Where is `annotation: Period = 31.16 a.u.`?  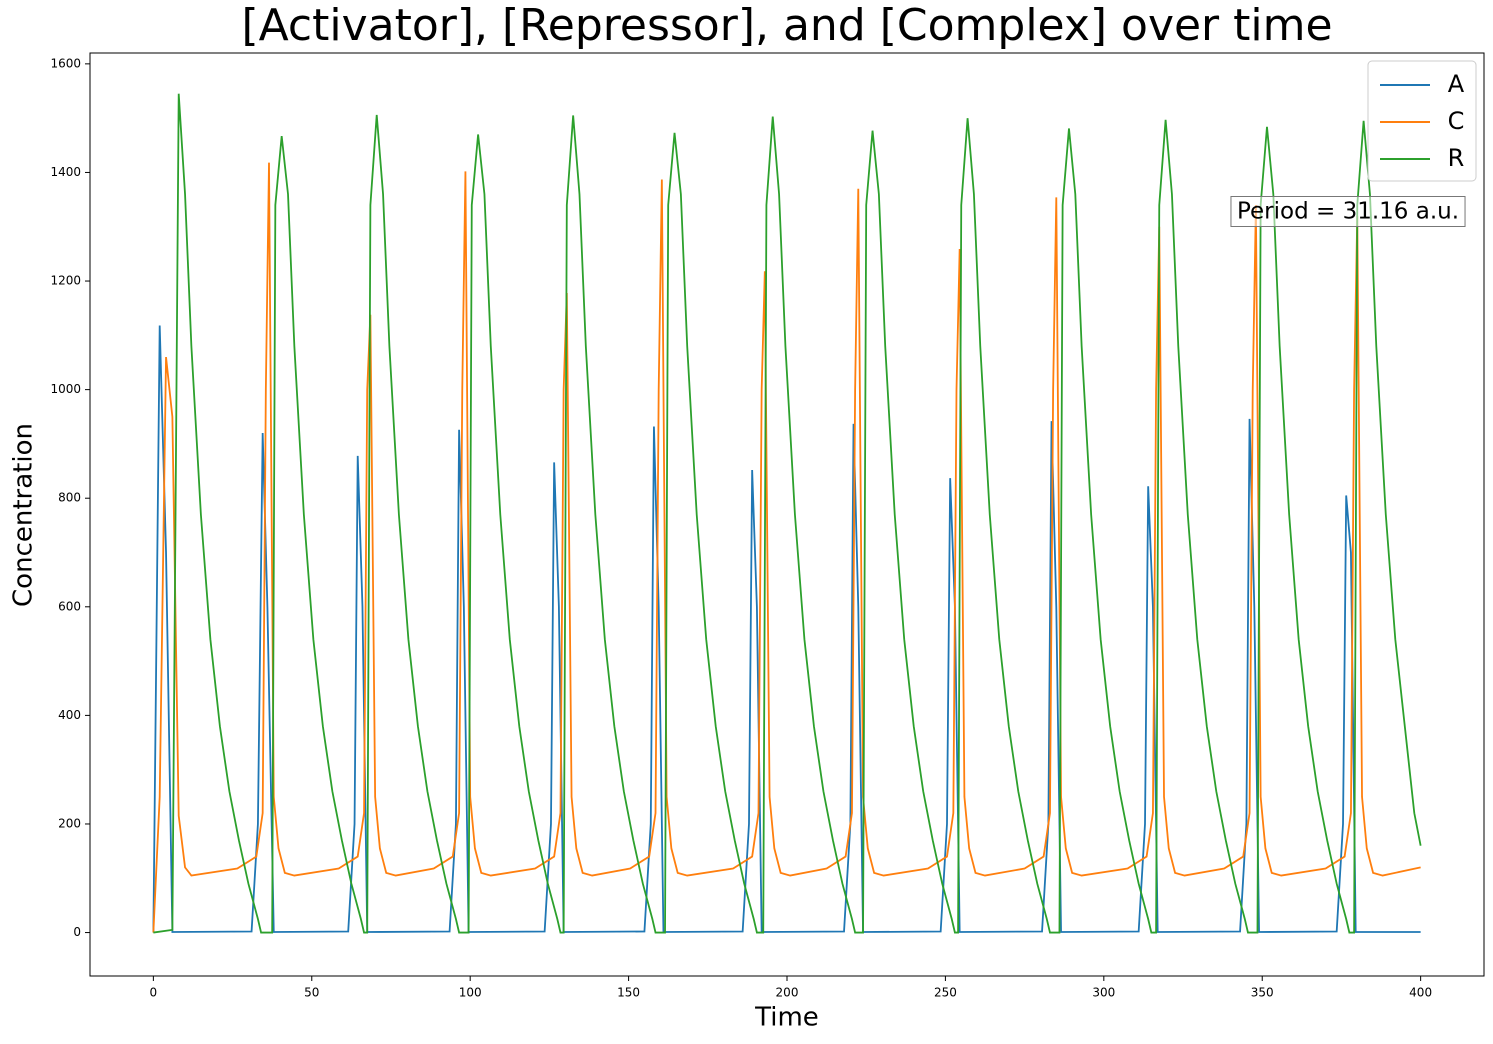
annotation: Period = 31.16 a.u. is located at coordinates (1348, 212).